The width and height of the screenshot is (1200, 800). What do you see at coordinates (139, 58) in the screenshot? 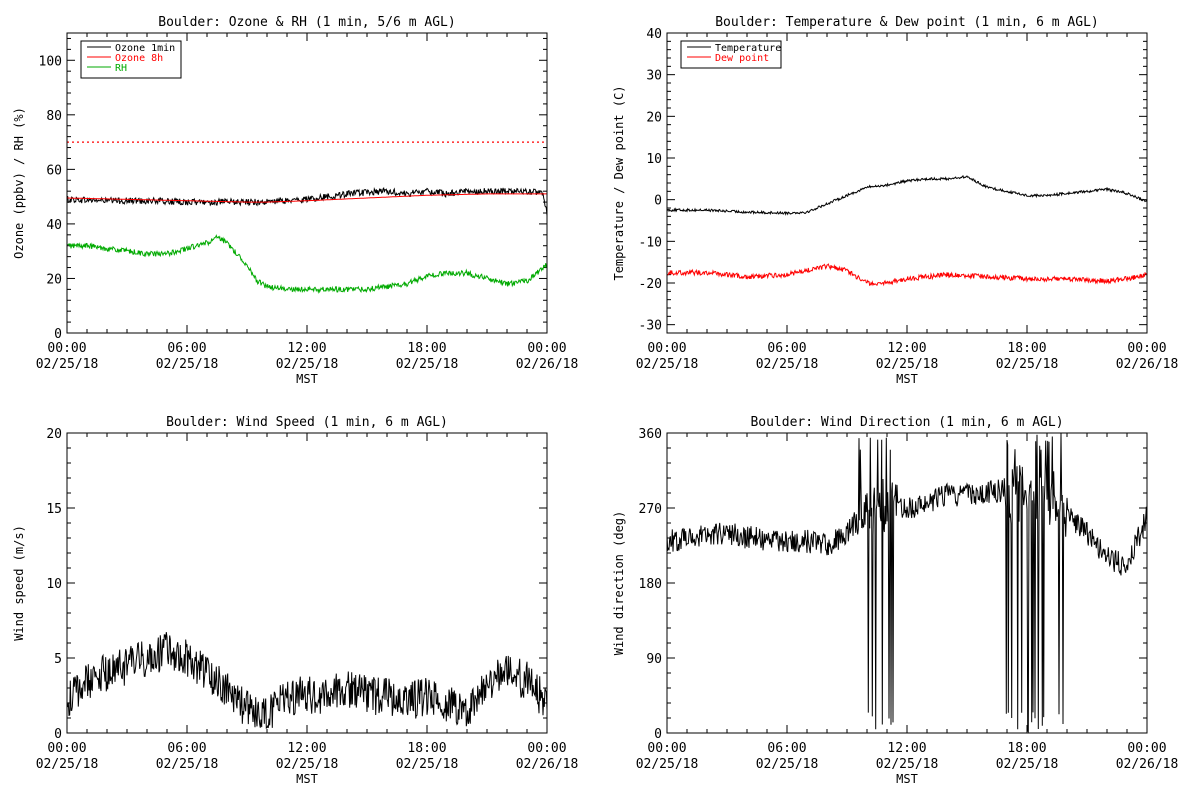
I see `legend-label-2: Ozone 8h` at bounding box center [139, 58].